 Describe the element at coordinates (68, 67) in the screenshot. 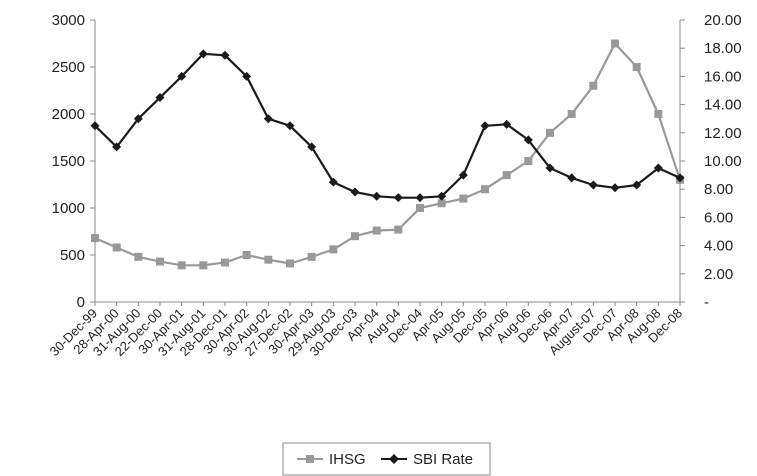

I see `left-axis-tick-label: 2500` at that location.